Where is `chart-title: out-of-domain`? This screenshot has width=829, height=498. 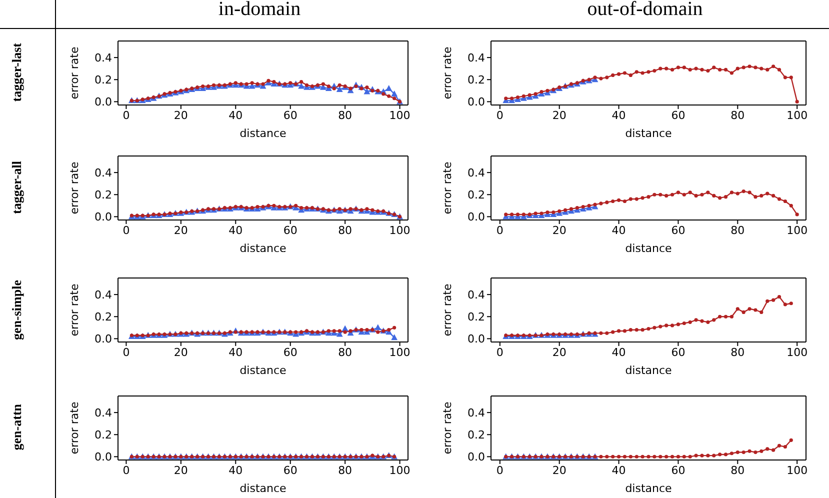
chart-title: out-of-domain is located at coordinates (645, 10).